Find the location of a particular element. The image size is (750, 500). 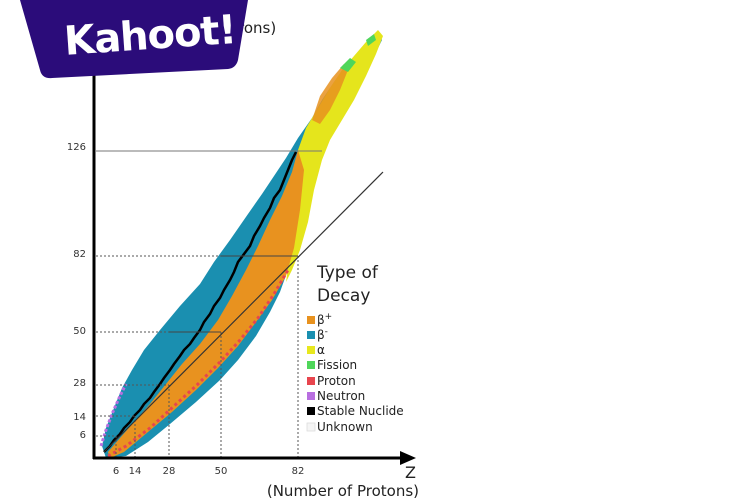

legend-swatch-fission is located at coordinates (311, 365).